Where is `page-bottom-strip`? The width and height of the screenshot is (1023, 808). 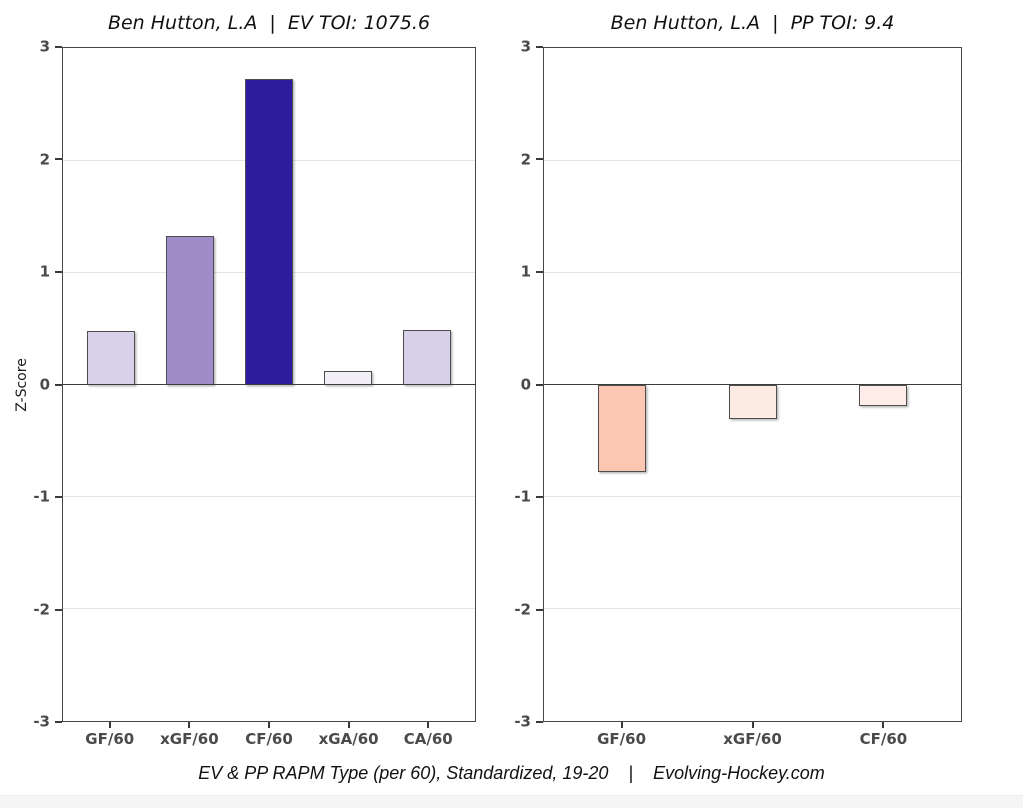 page-bottom-strip is located at coordinates (511, 801).